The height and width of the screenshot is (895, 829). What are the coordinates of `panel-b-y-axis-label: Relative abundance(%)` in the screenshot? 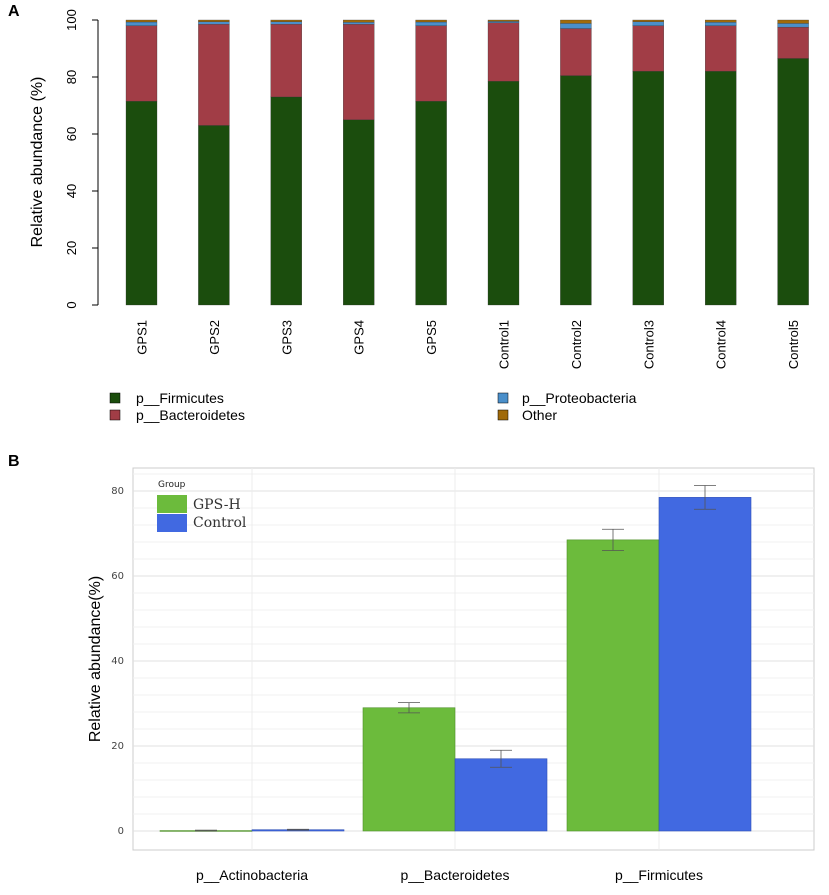 It's located at (95, 659).